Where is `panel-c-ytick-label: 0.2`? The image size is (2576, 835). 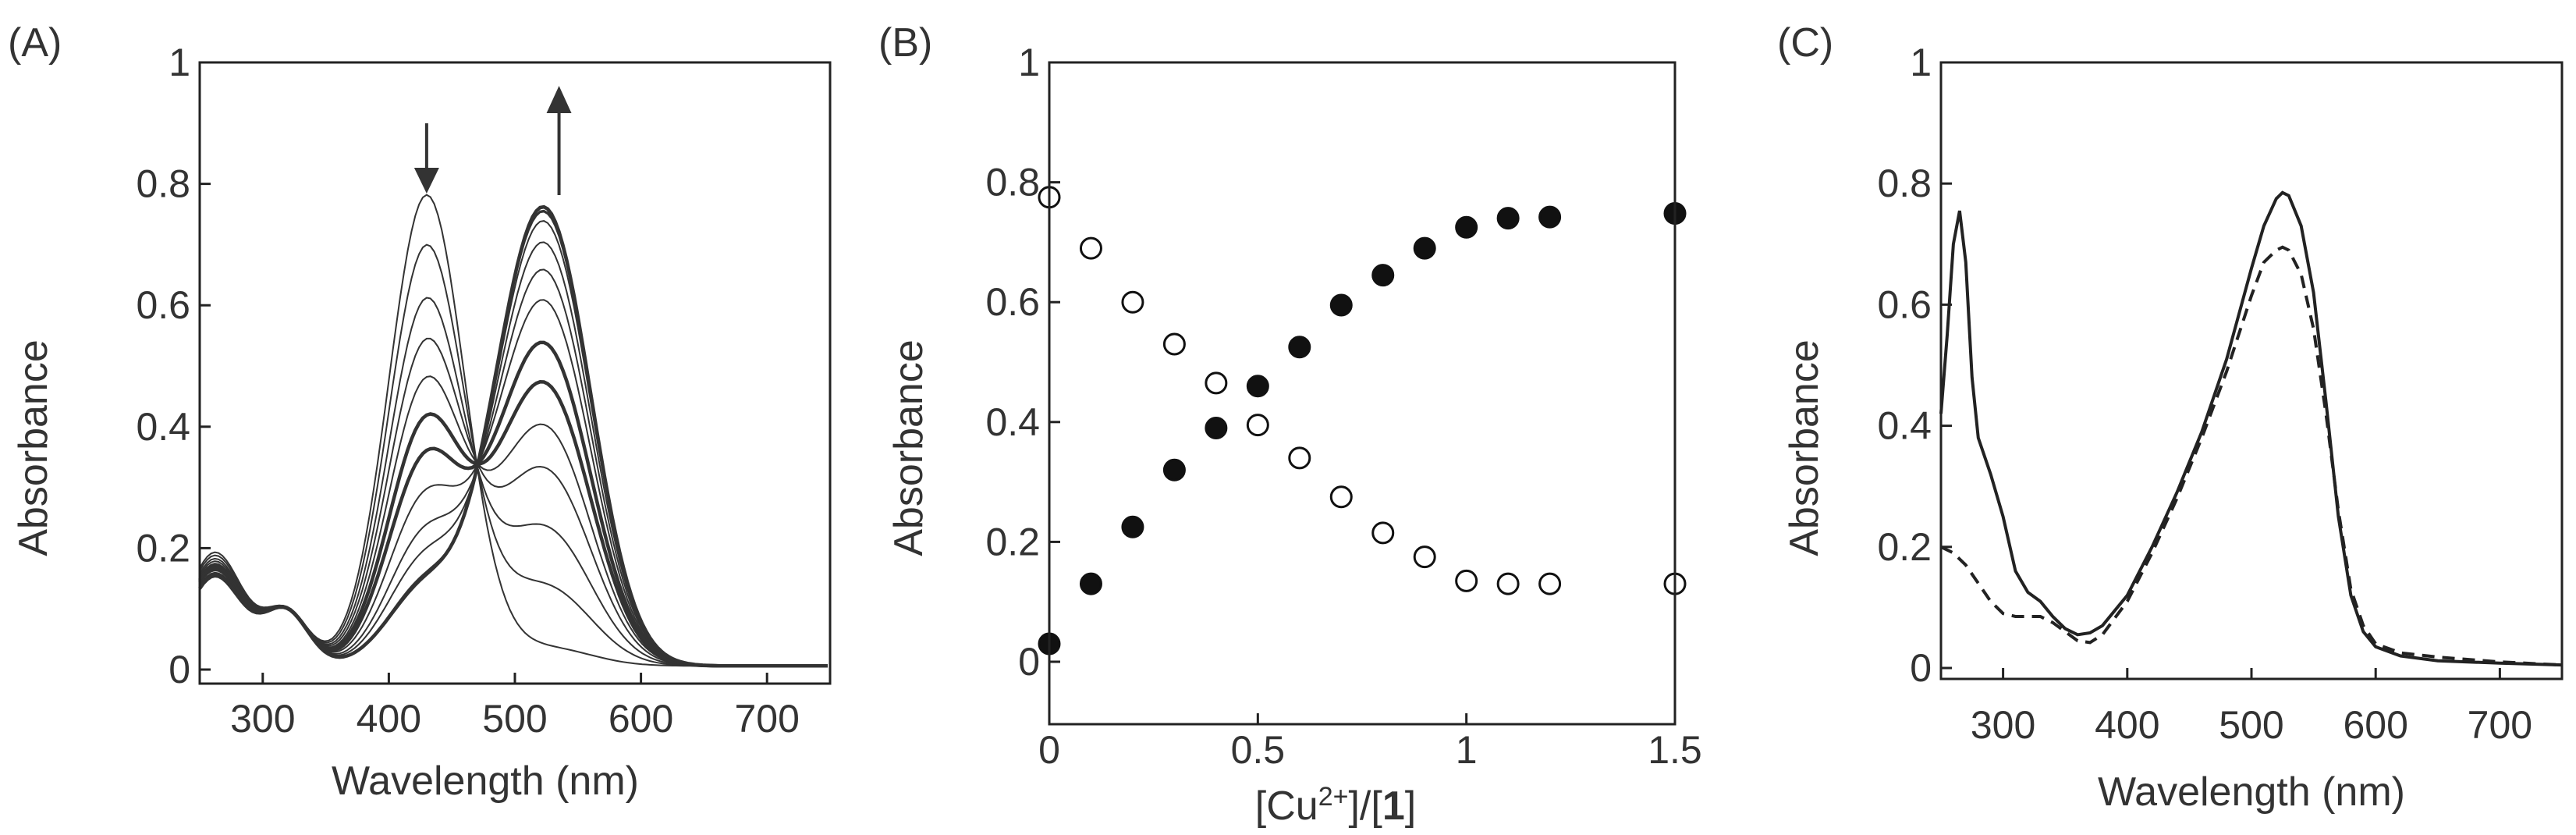
panel-c-ytick-label: 0.2 is located at coordinates (1904, 547).